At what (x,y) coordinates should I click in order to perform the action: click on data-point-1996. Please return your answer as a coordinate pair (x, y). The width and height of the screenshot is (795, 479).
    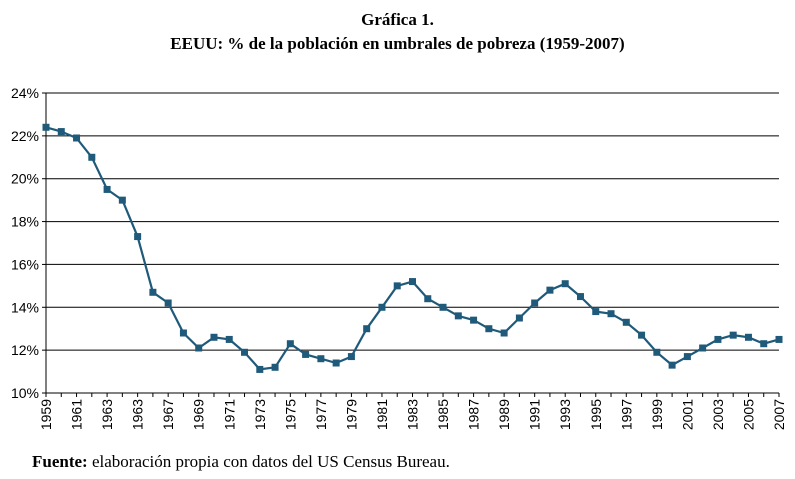
    Looking at the image, I should click on (611, 314).